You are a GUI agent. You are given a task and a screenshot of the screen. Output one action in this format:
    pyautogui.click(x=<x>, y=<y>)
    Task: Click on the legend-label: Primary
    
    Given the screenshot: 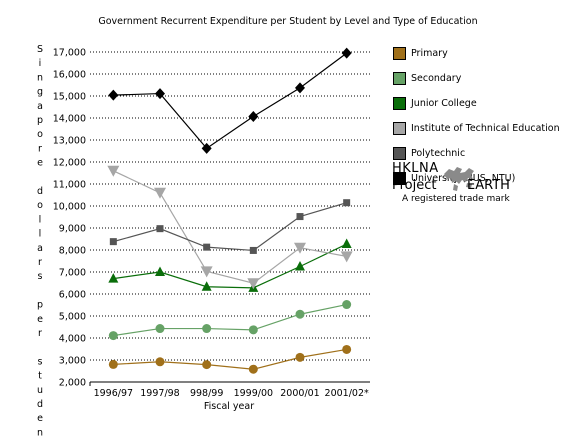 What is the action you would take?
    pyautogui.click(x=429, y=53)
    